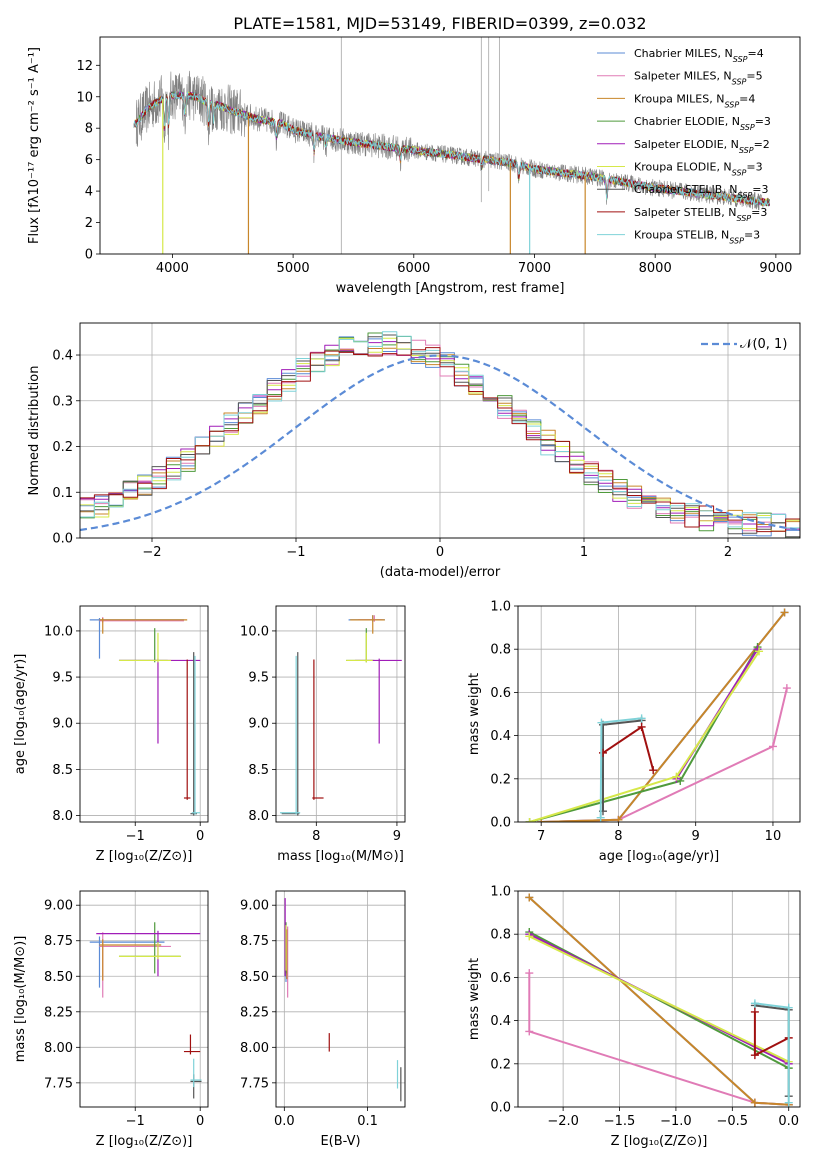 This screenshot has height=1170, width=819. I want to click on x-tick-label: 0, so click(200, 1121).